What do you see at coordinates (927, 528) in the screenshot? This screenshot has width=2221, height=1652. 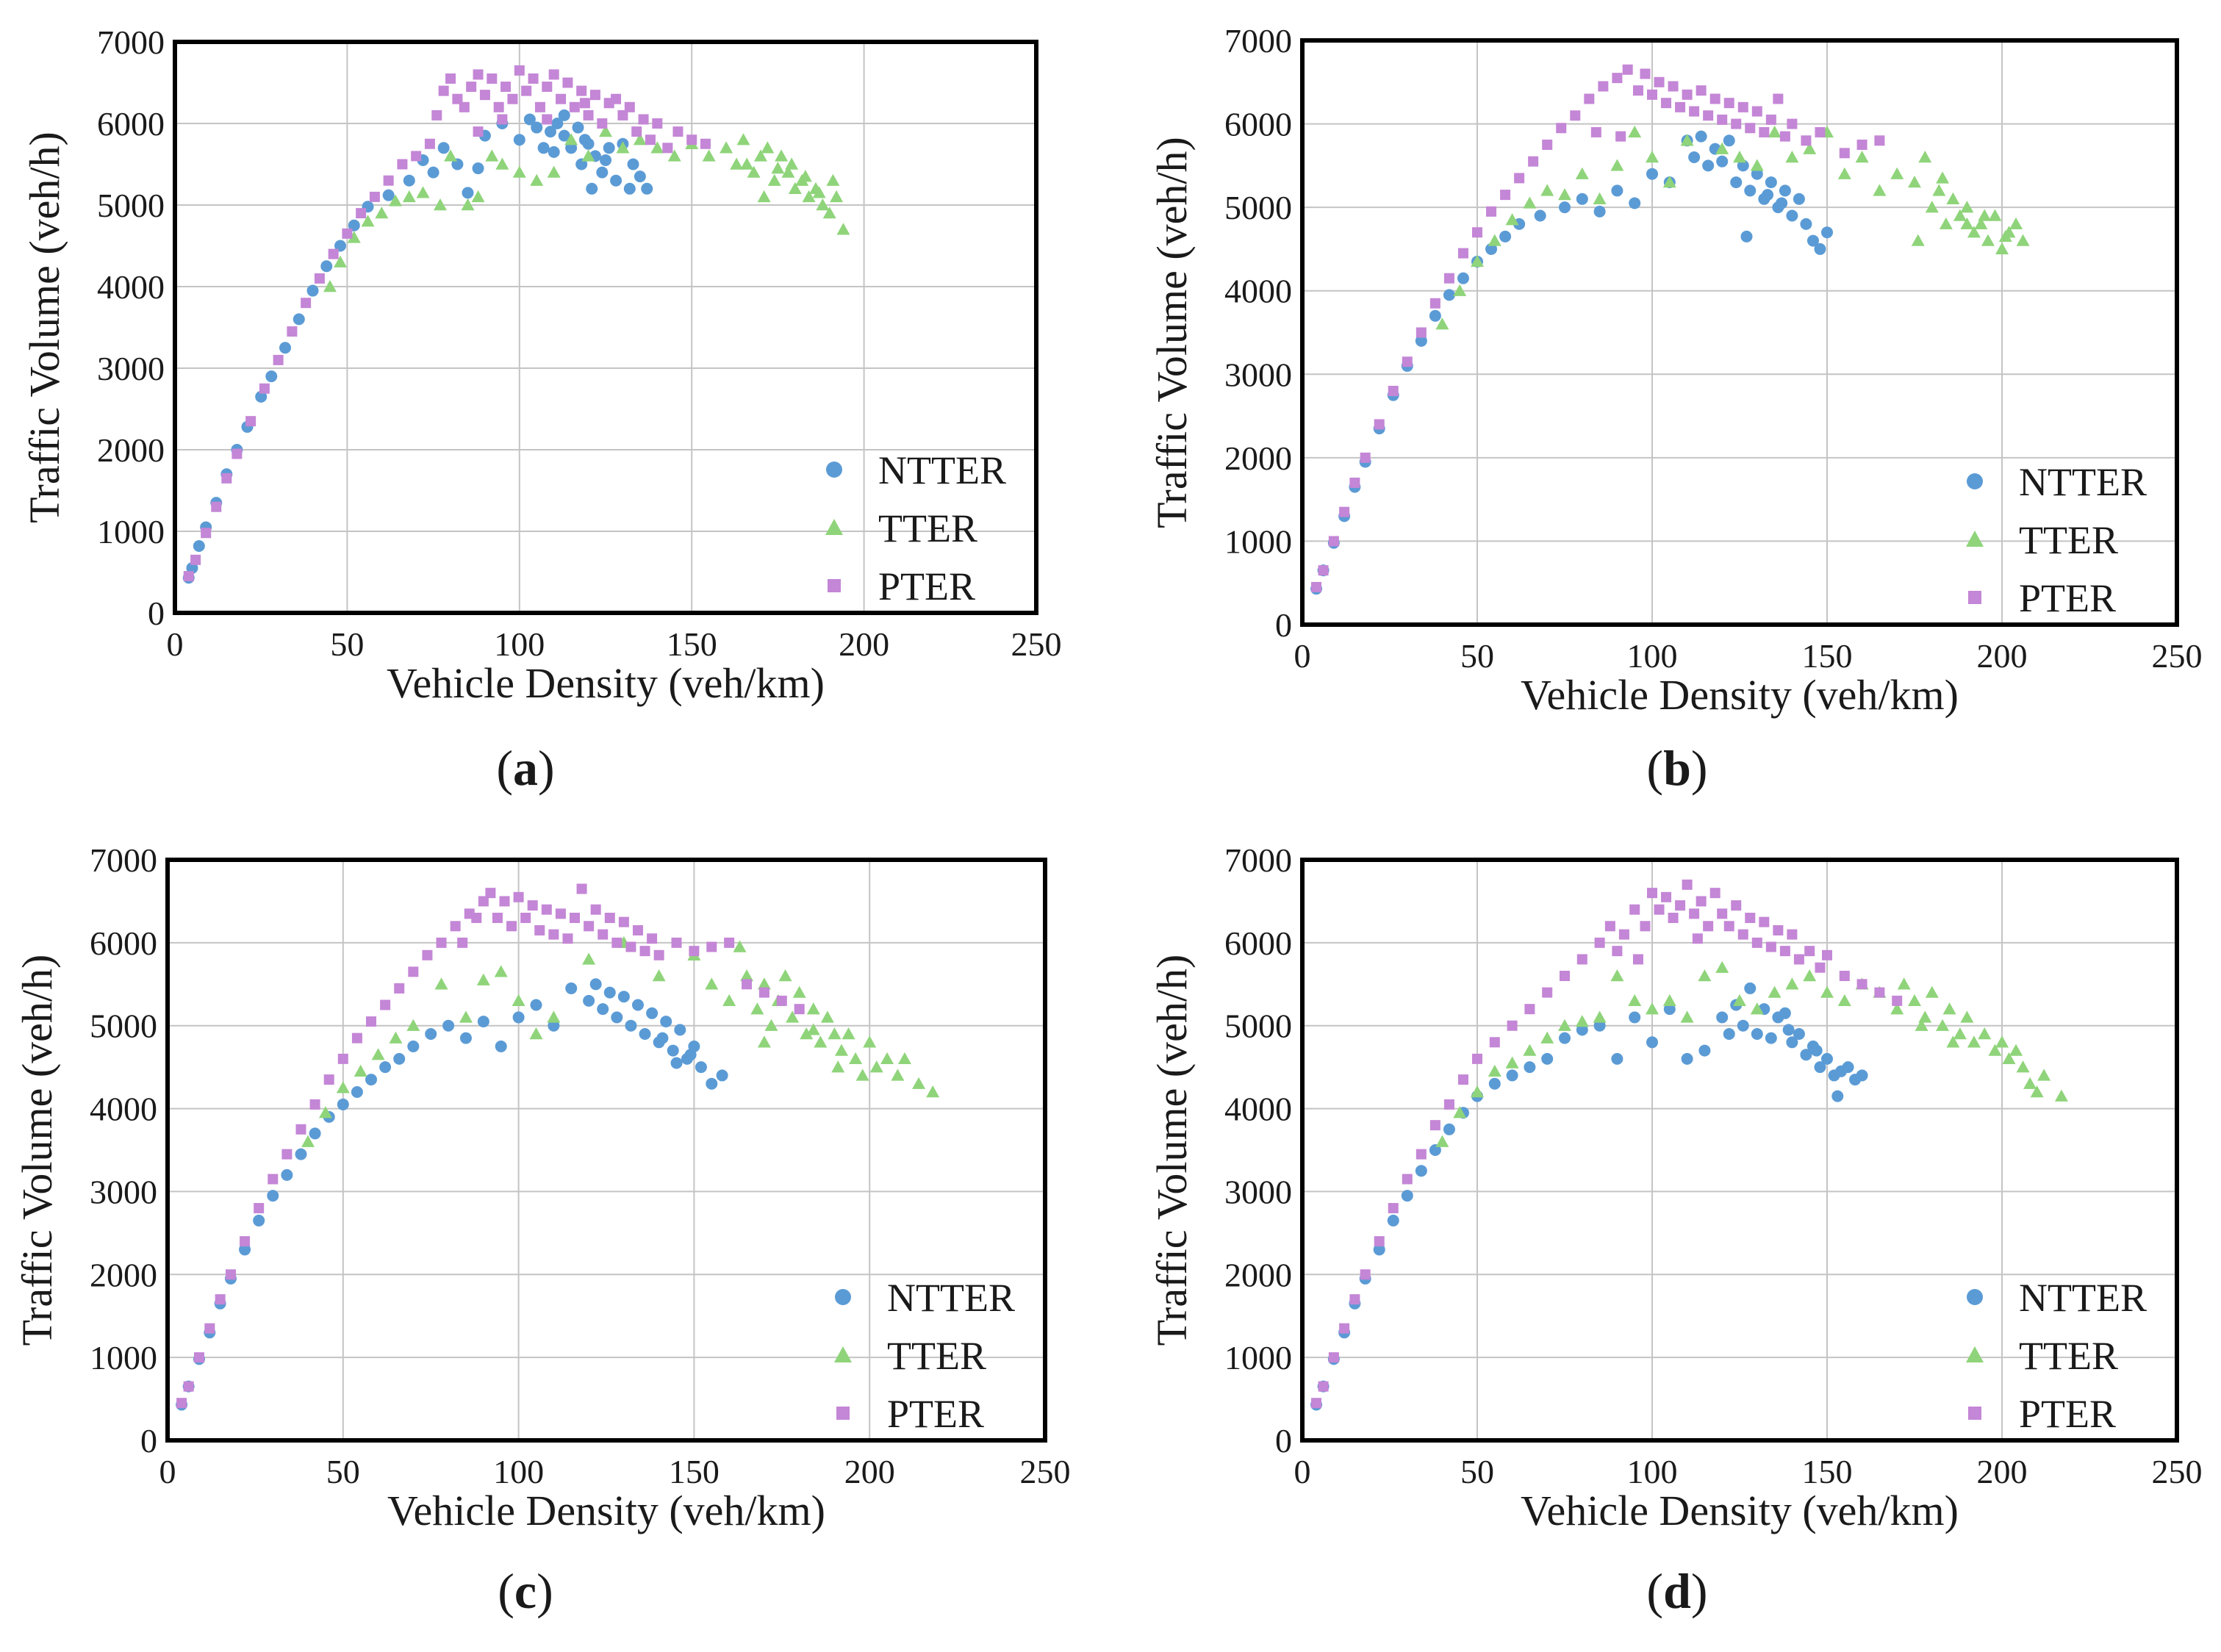 I see `legend-label-tter: TTER` at bounding box center [927, 528].